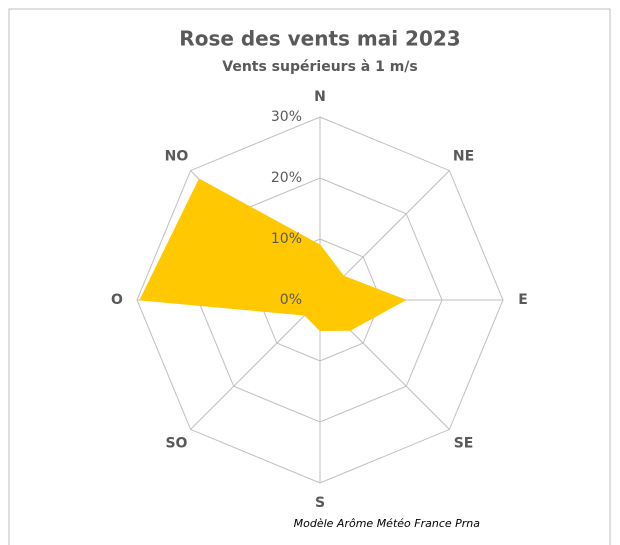 The width and height of the screenshot is (620, 545). Describe the element at coordinates (286, 117) in the screenshot. I see `r-tick-label: 30%` at that location.